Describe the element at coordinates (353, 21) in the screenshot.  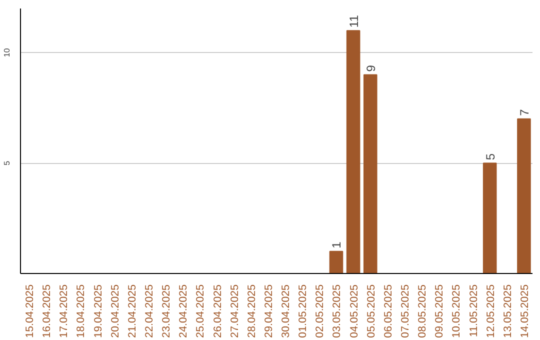
I see `data-label: 11` at that location.